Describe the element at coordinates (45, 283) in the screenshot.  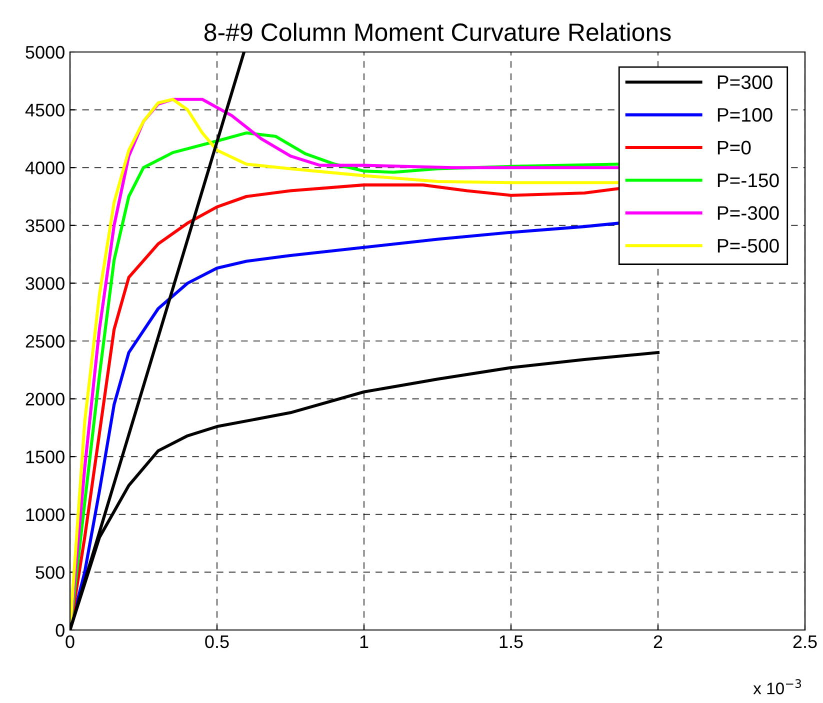
I see `y-tick-label: 3000` at that location.